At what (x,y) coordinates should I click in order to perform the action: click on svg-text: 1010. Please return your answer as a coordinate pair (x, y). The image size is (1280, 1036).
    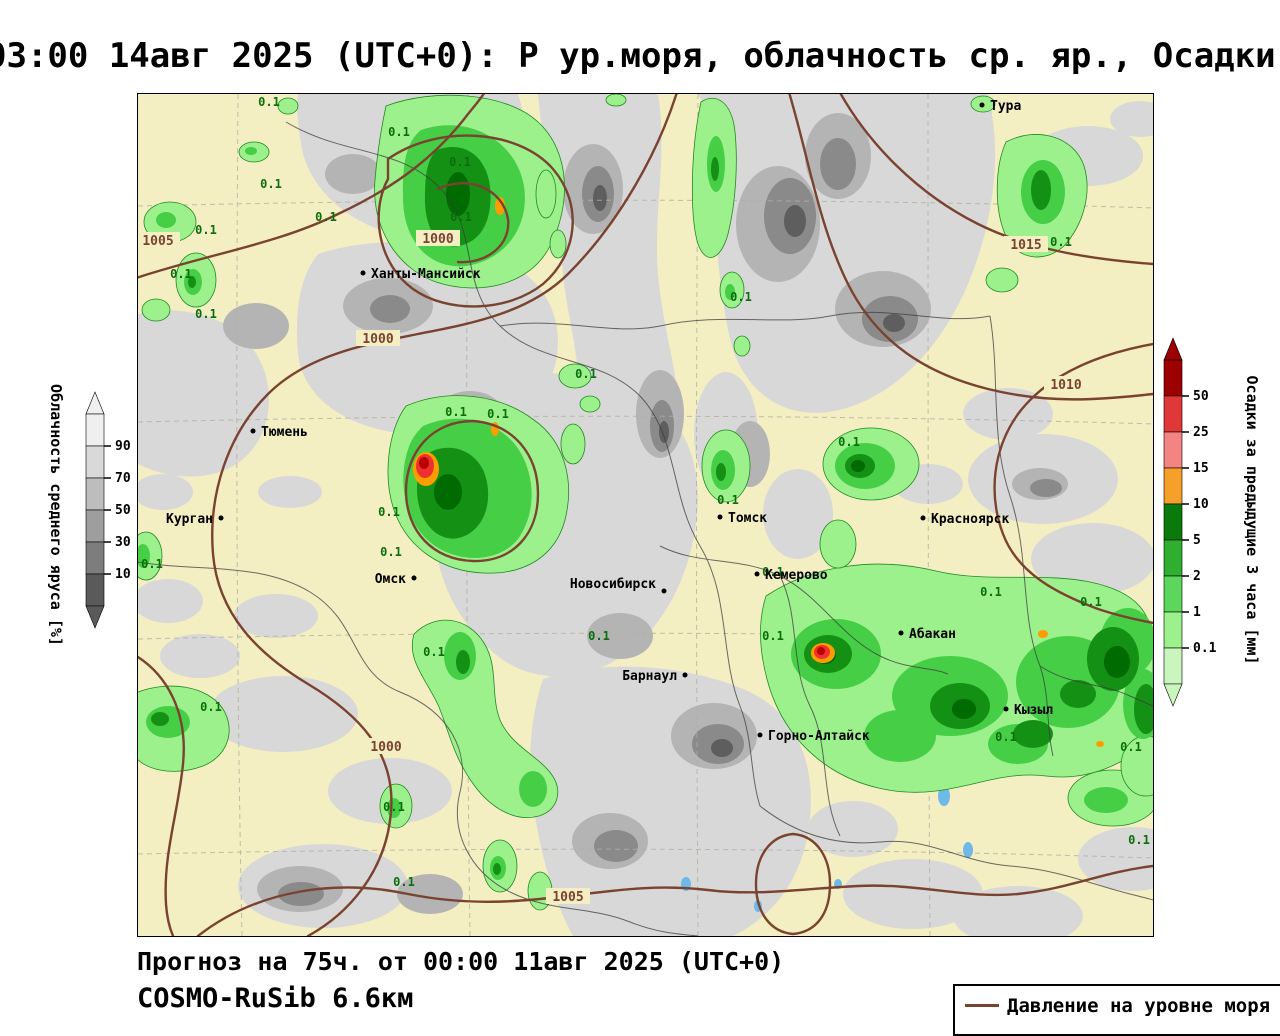
    Looking at the image, I should click on (1065, 385).